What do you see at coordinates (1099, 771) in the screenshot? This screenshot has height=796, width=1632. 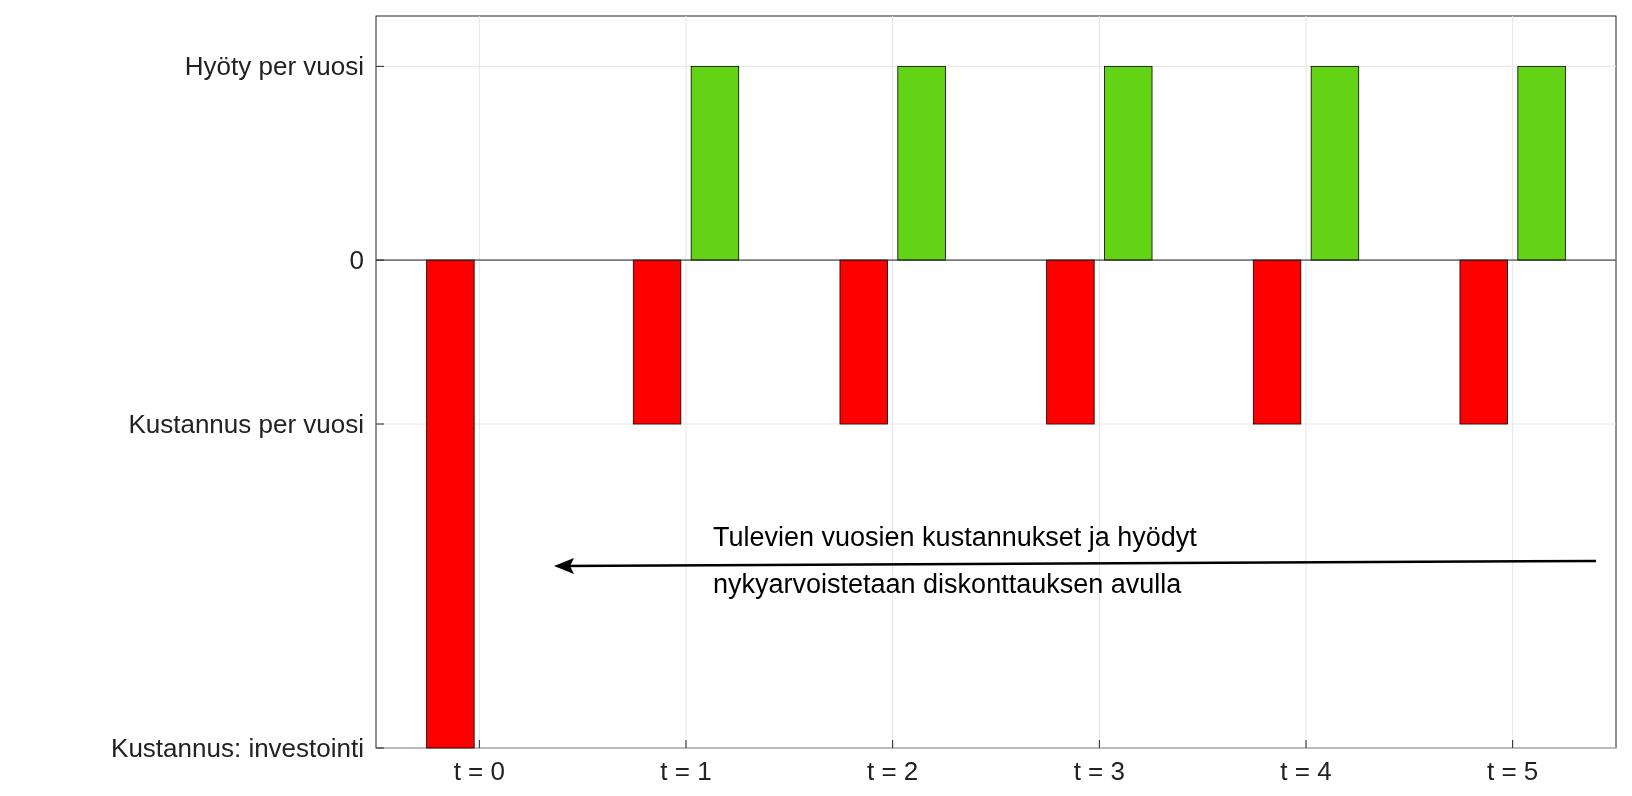 I see `x-tick-label: t = 3` at bounding box center [1099, 771].